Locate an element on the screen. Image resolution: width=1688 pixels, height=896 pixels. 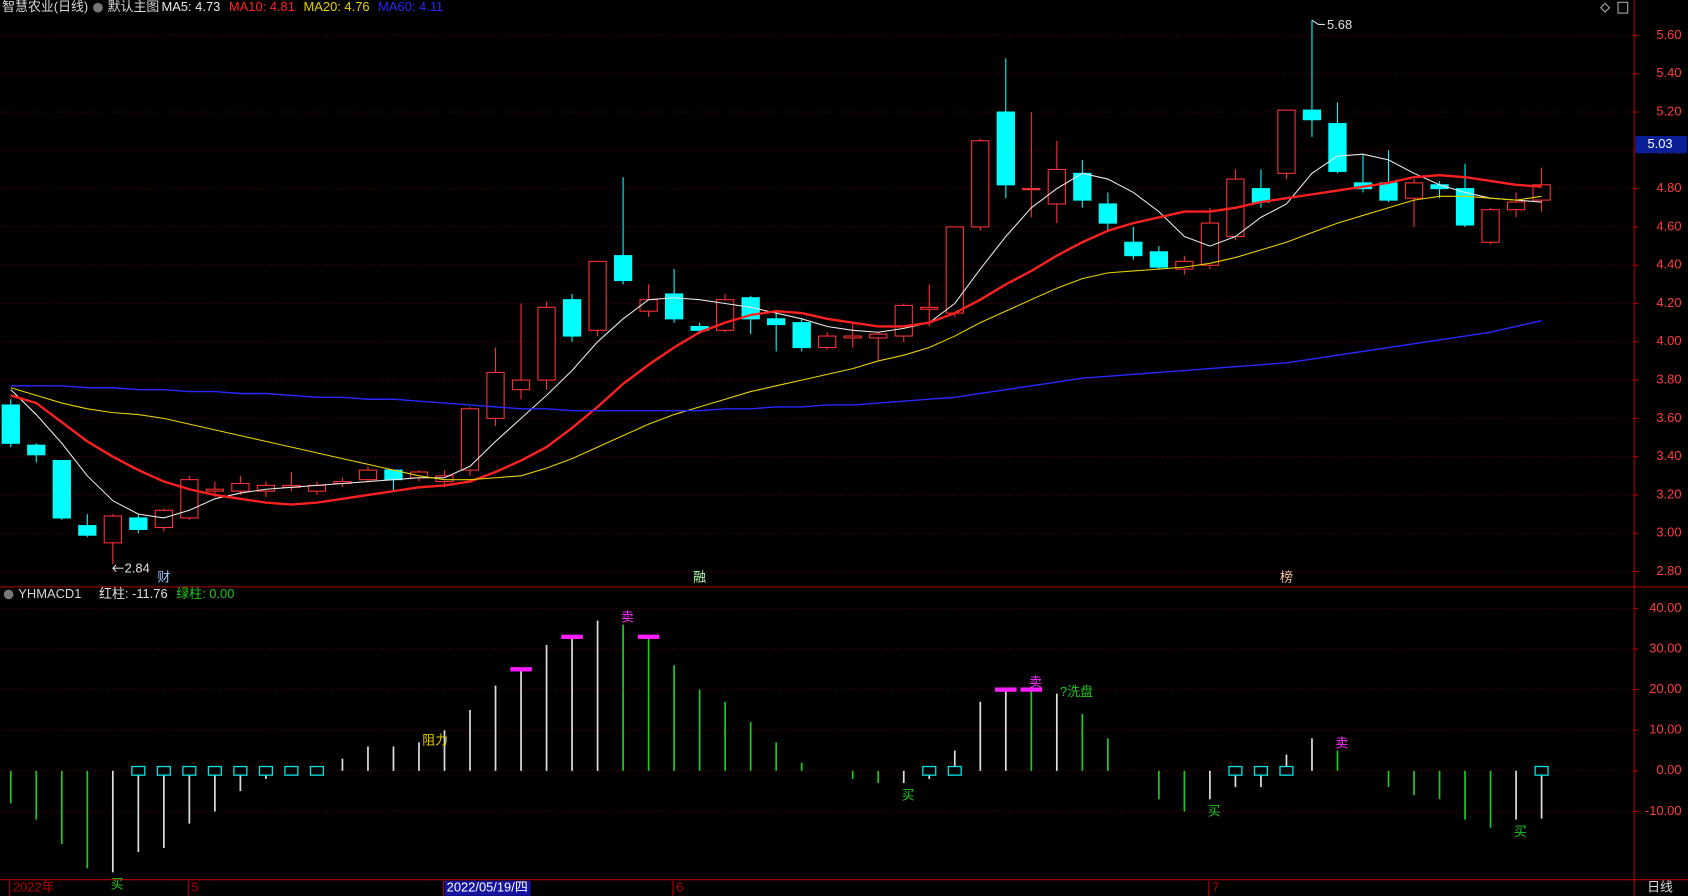
x-tick-label: 2022年 is located at coordinates (34, 887).